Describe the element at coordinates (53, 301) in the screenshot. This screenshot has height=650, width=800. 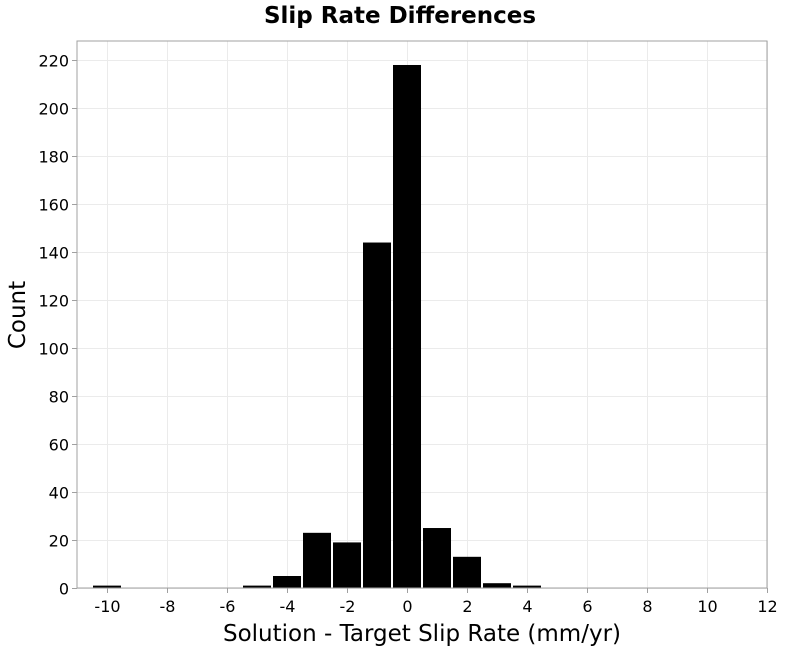
I see `y-tick-label: 120` at that location.